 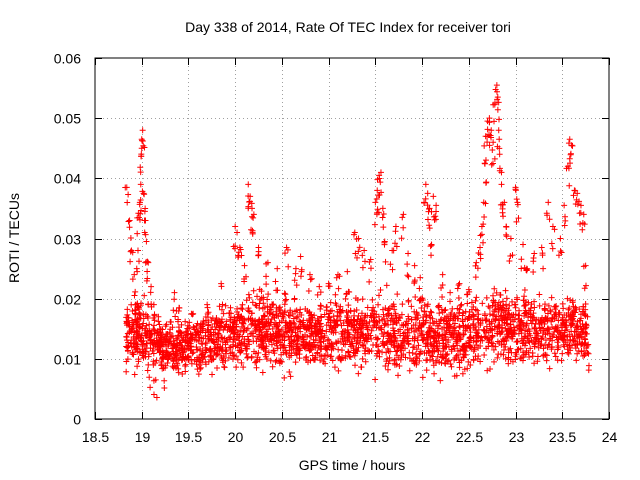 What do you see at coordinates (95, 437) in the screenshot?
I see `x-tick-label: 18.5` at bounding box center [95, 437].